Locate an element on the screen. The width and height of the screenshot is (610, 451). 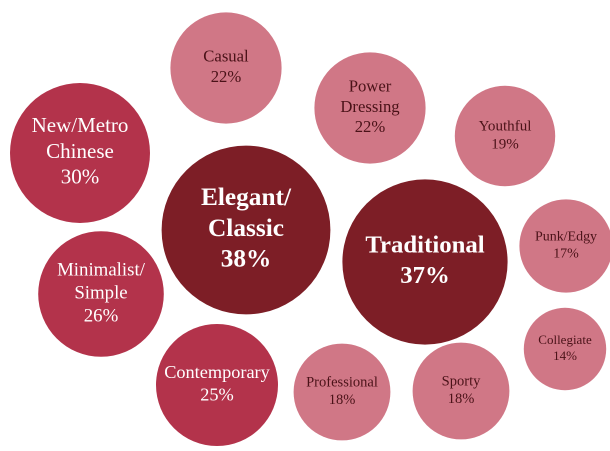
bubble-label: Professional is located at coordinates (342, 382).